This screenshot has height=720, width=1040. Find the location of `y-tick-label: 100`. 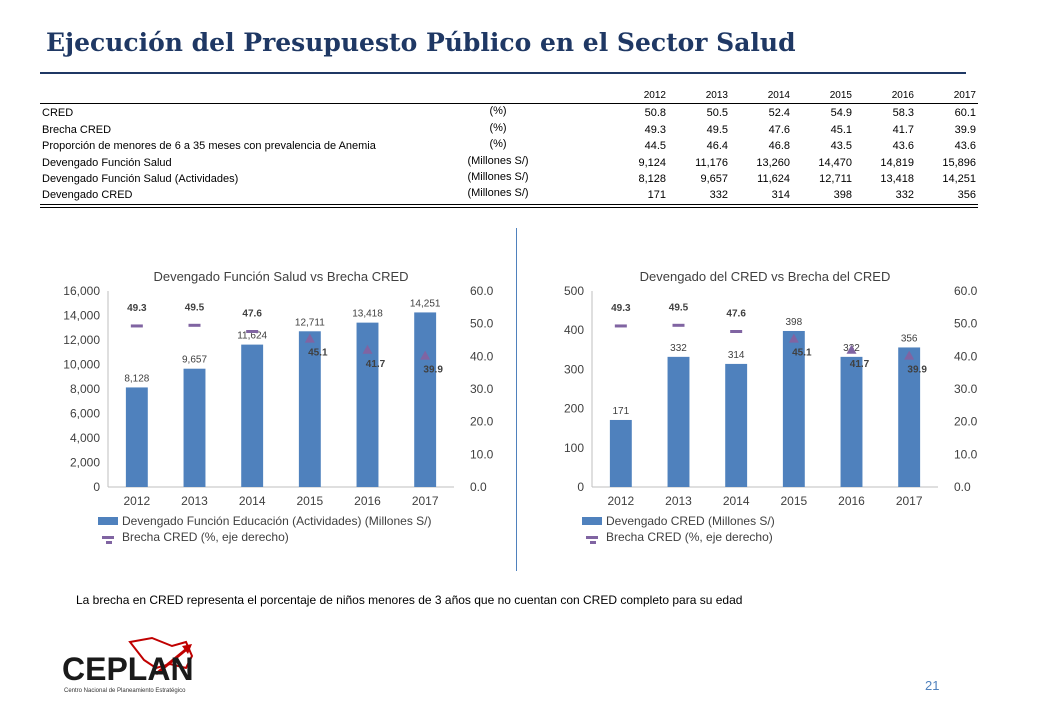

y-tick-label: 100 is located at coordinates (574, 448).